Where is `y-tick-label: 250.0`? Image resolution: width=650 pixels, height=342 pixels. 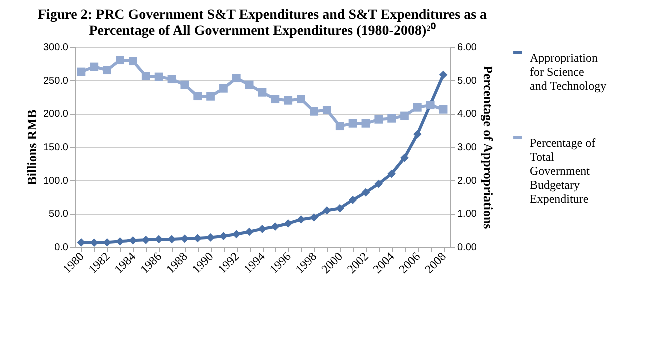 y-tick-label: 250.0 is located at coordinates (56, 81).